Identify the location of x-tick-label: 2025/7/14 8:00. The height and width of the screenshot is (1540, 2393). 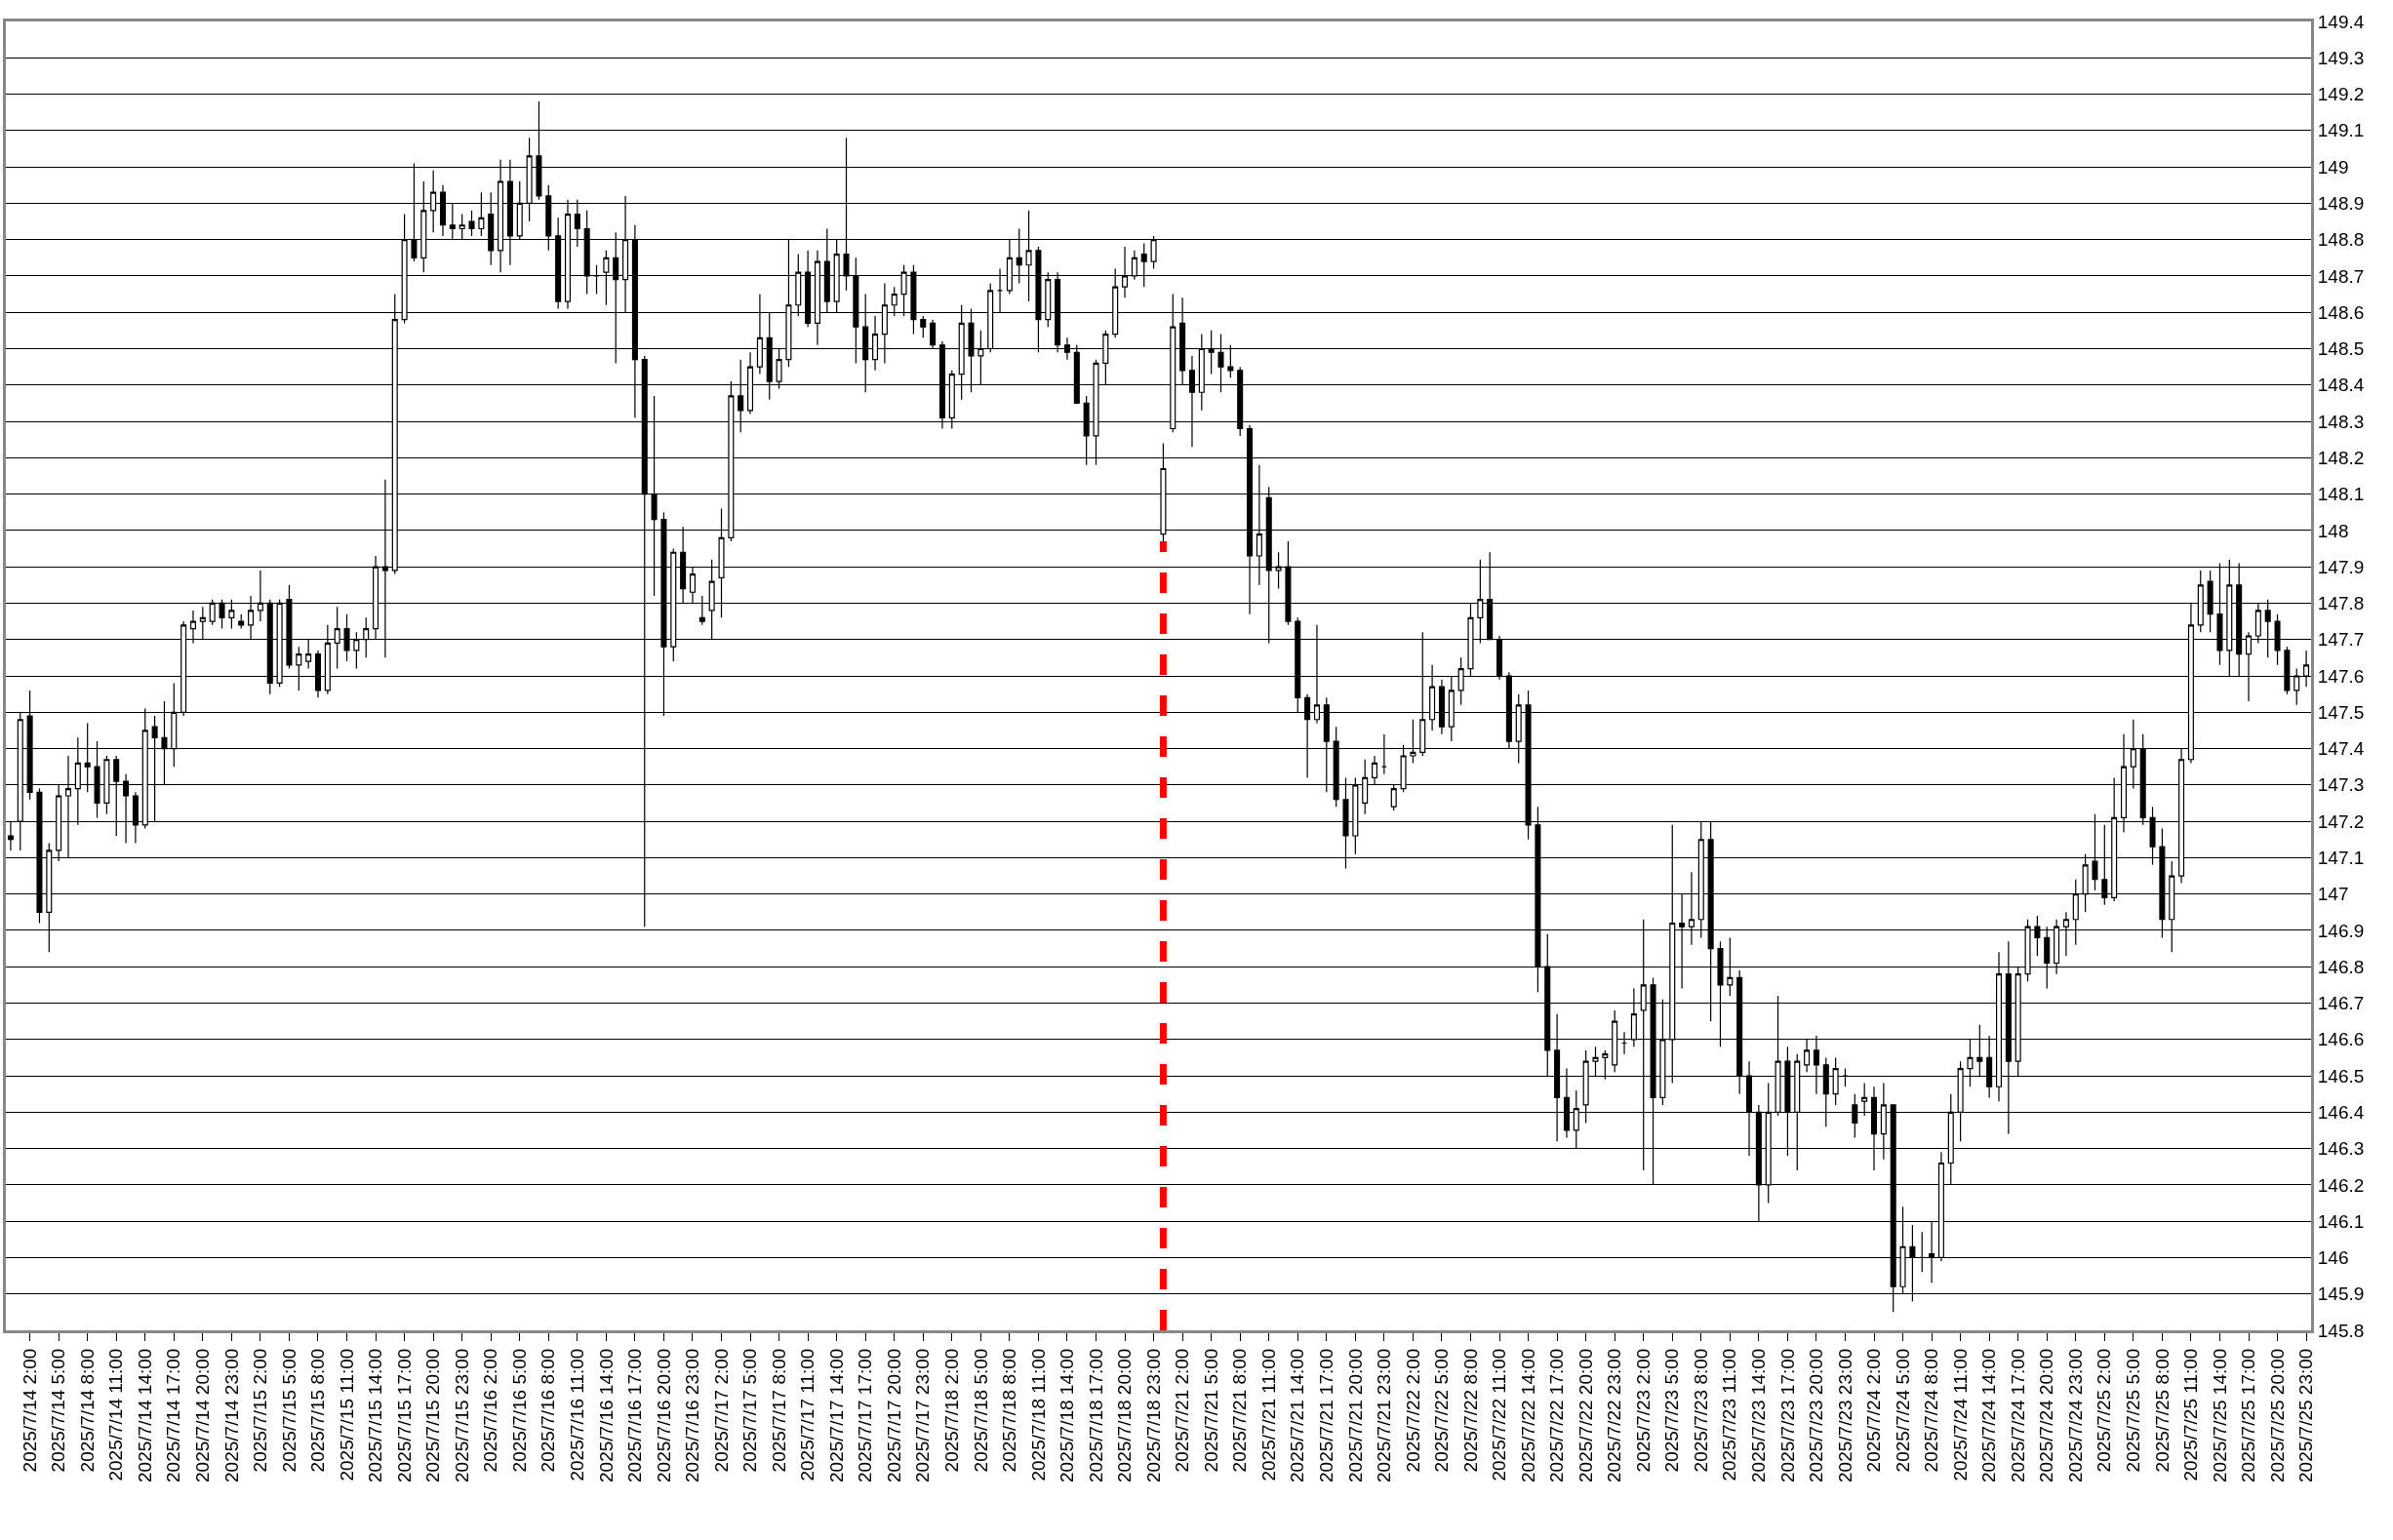
(87, 1411).